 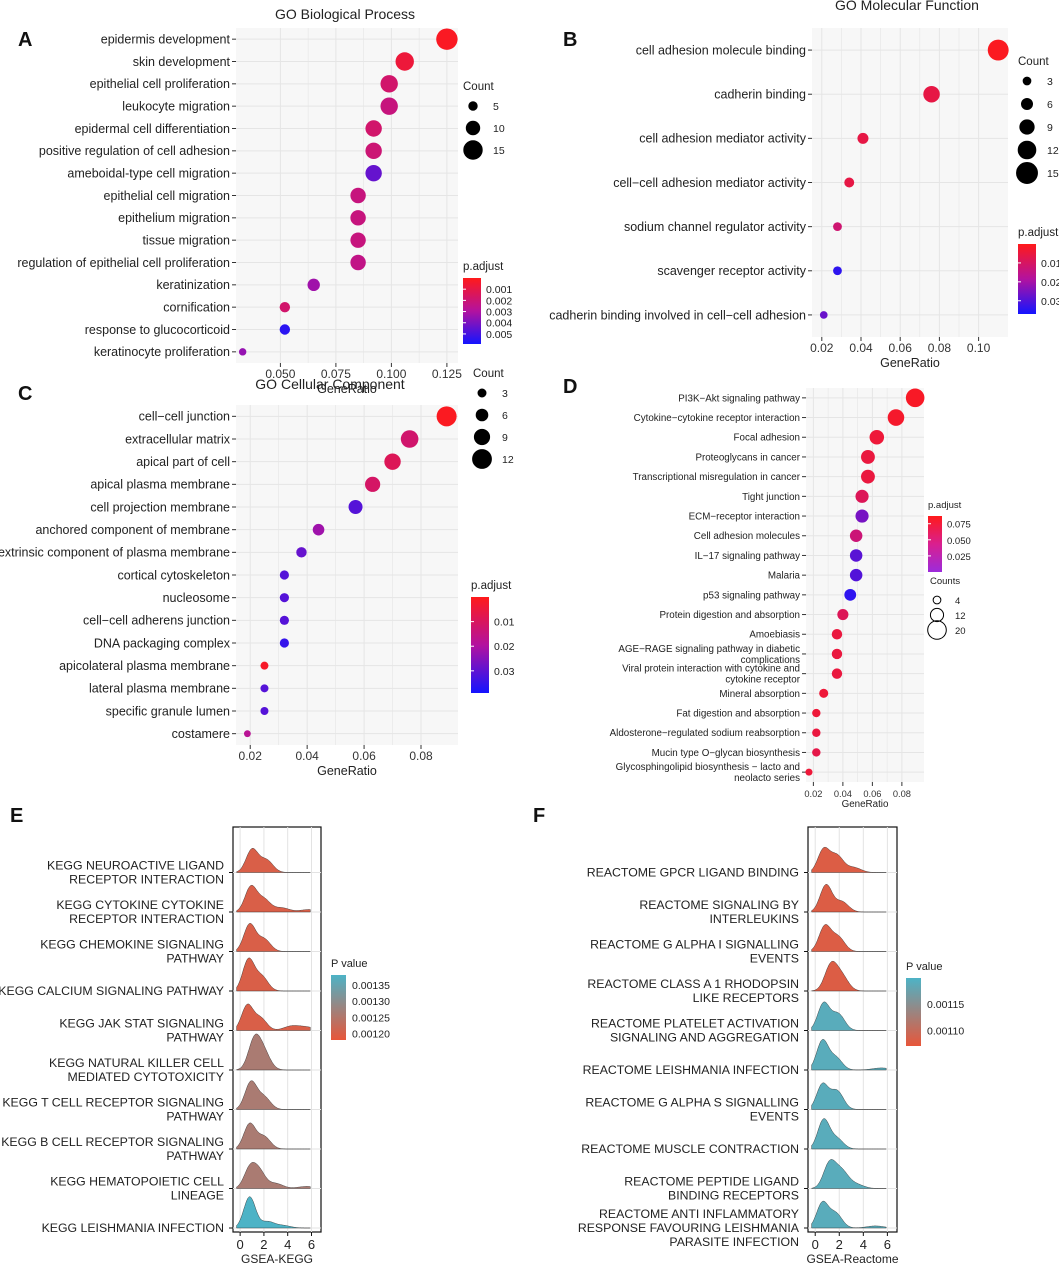 What do you see at coordinates (371, 986) in the screenshot?
I see `color-legend-label: 0.00135` at bounding box center [371, 986].